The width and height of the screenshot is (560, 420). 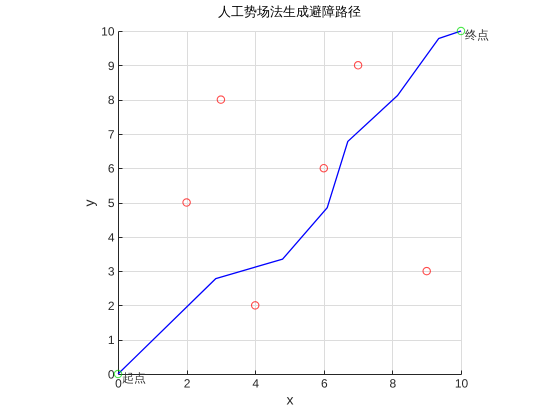 What do you see at coordinates (111, 134) in the screenshot?
I see `y-tick-label: 7` at bounding box center [111, 134].